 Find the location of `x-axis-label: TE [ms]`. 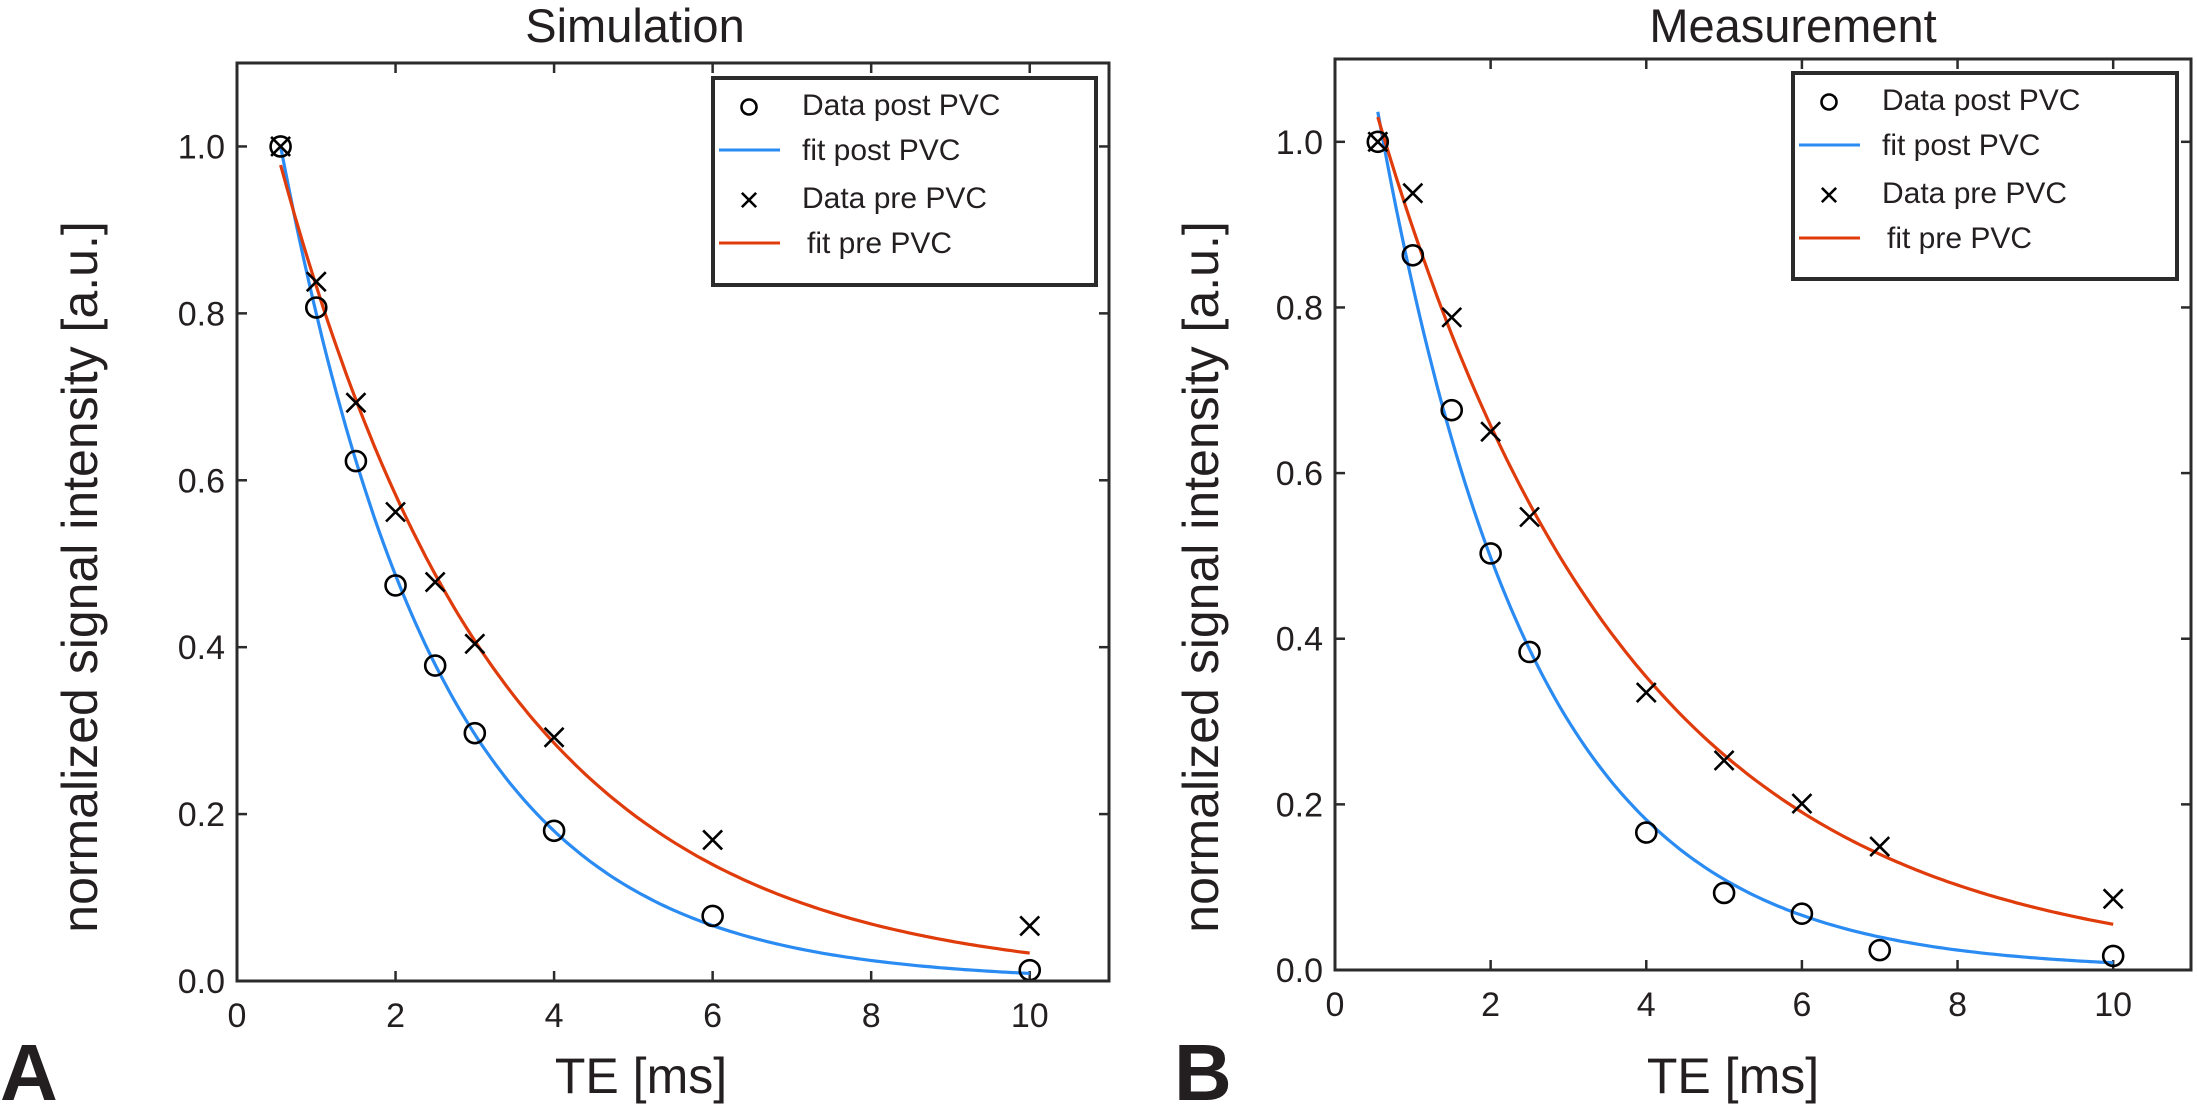

x-axis-label: TE [ms] is located at coordinates (1733, 1076).